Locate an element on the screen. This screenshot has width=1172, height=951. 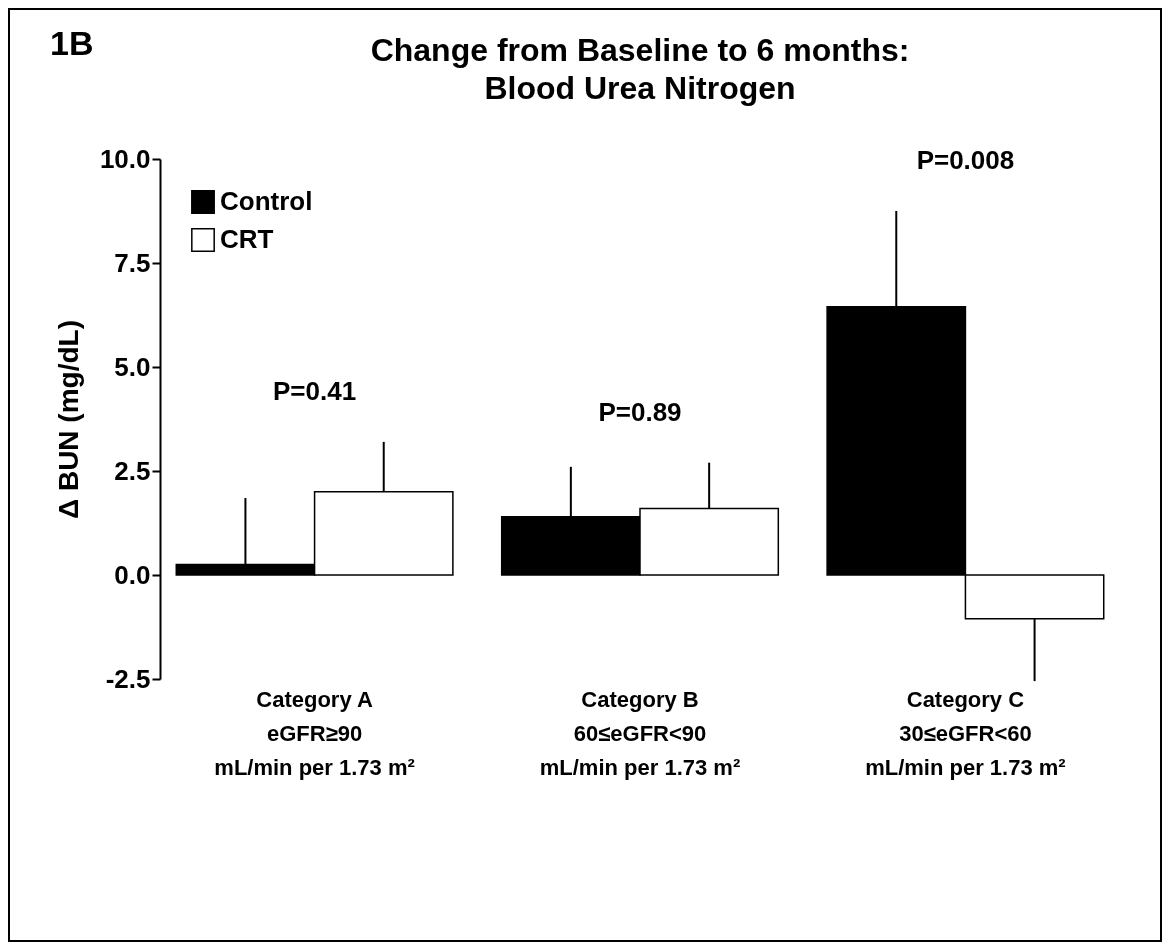
x-tick-label: Category A eGFR≥90 mL/min per 1.73 m² is located at coordinates (314, 733).